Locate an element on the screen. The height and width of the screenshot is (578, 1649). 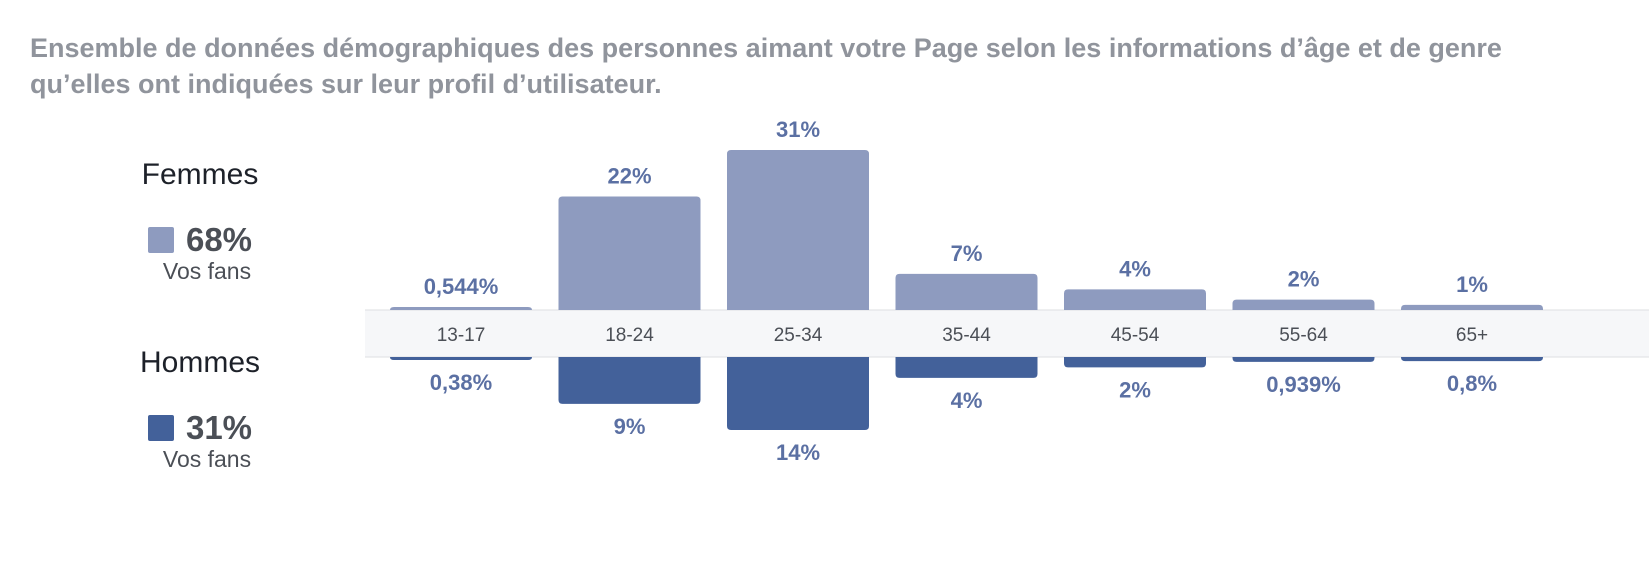
legend-women-caption: Vos fans is located at coordinates (207, 271).